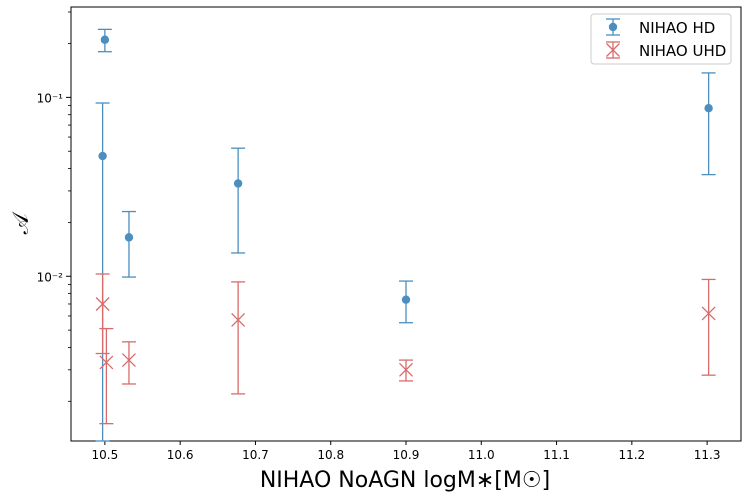 The image size is (746, 500). What do you see at coordinates (50, 277) in the screenshot?
I see `y-tick-label: 10⁻²` at bounding box center [50, 277].